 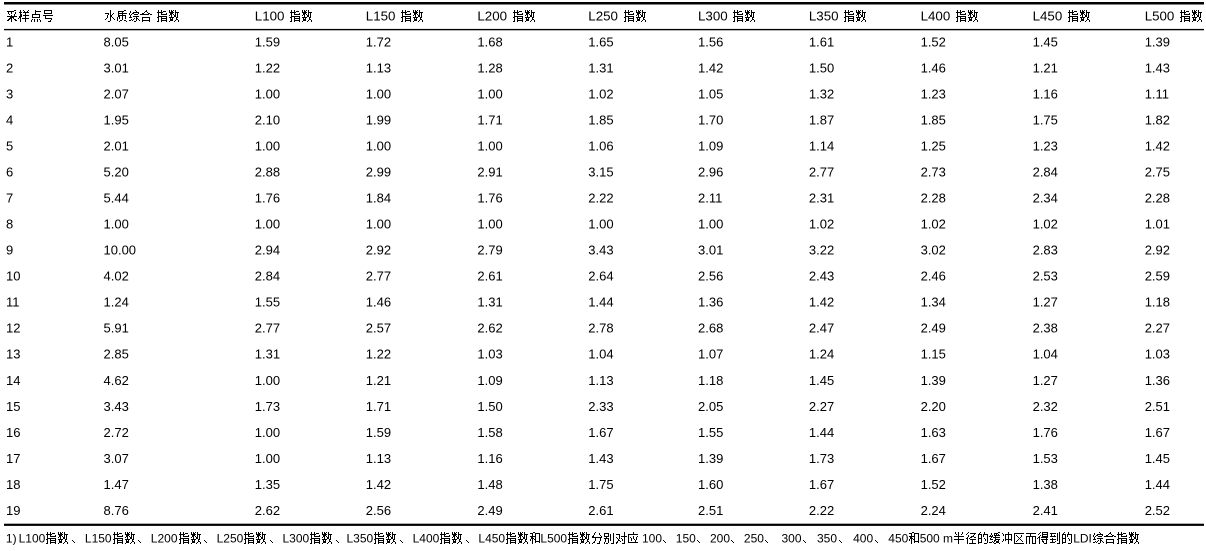 What do you see at coordinates (267, 354) in the screenshot?
I see `svg-text: 1.31` at bounding box center [267, 354].